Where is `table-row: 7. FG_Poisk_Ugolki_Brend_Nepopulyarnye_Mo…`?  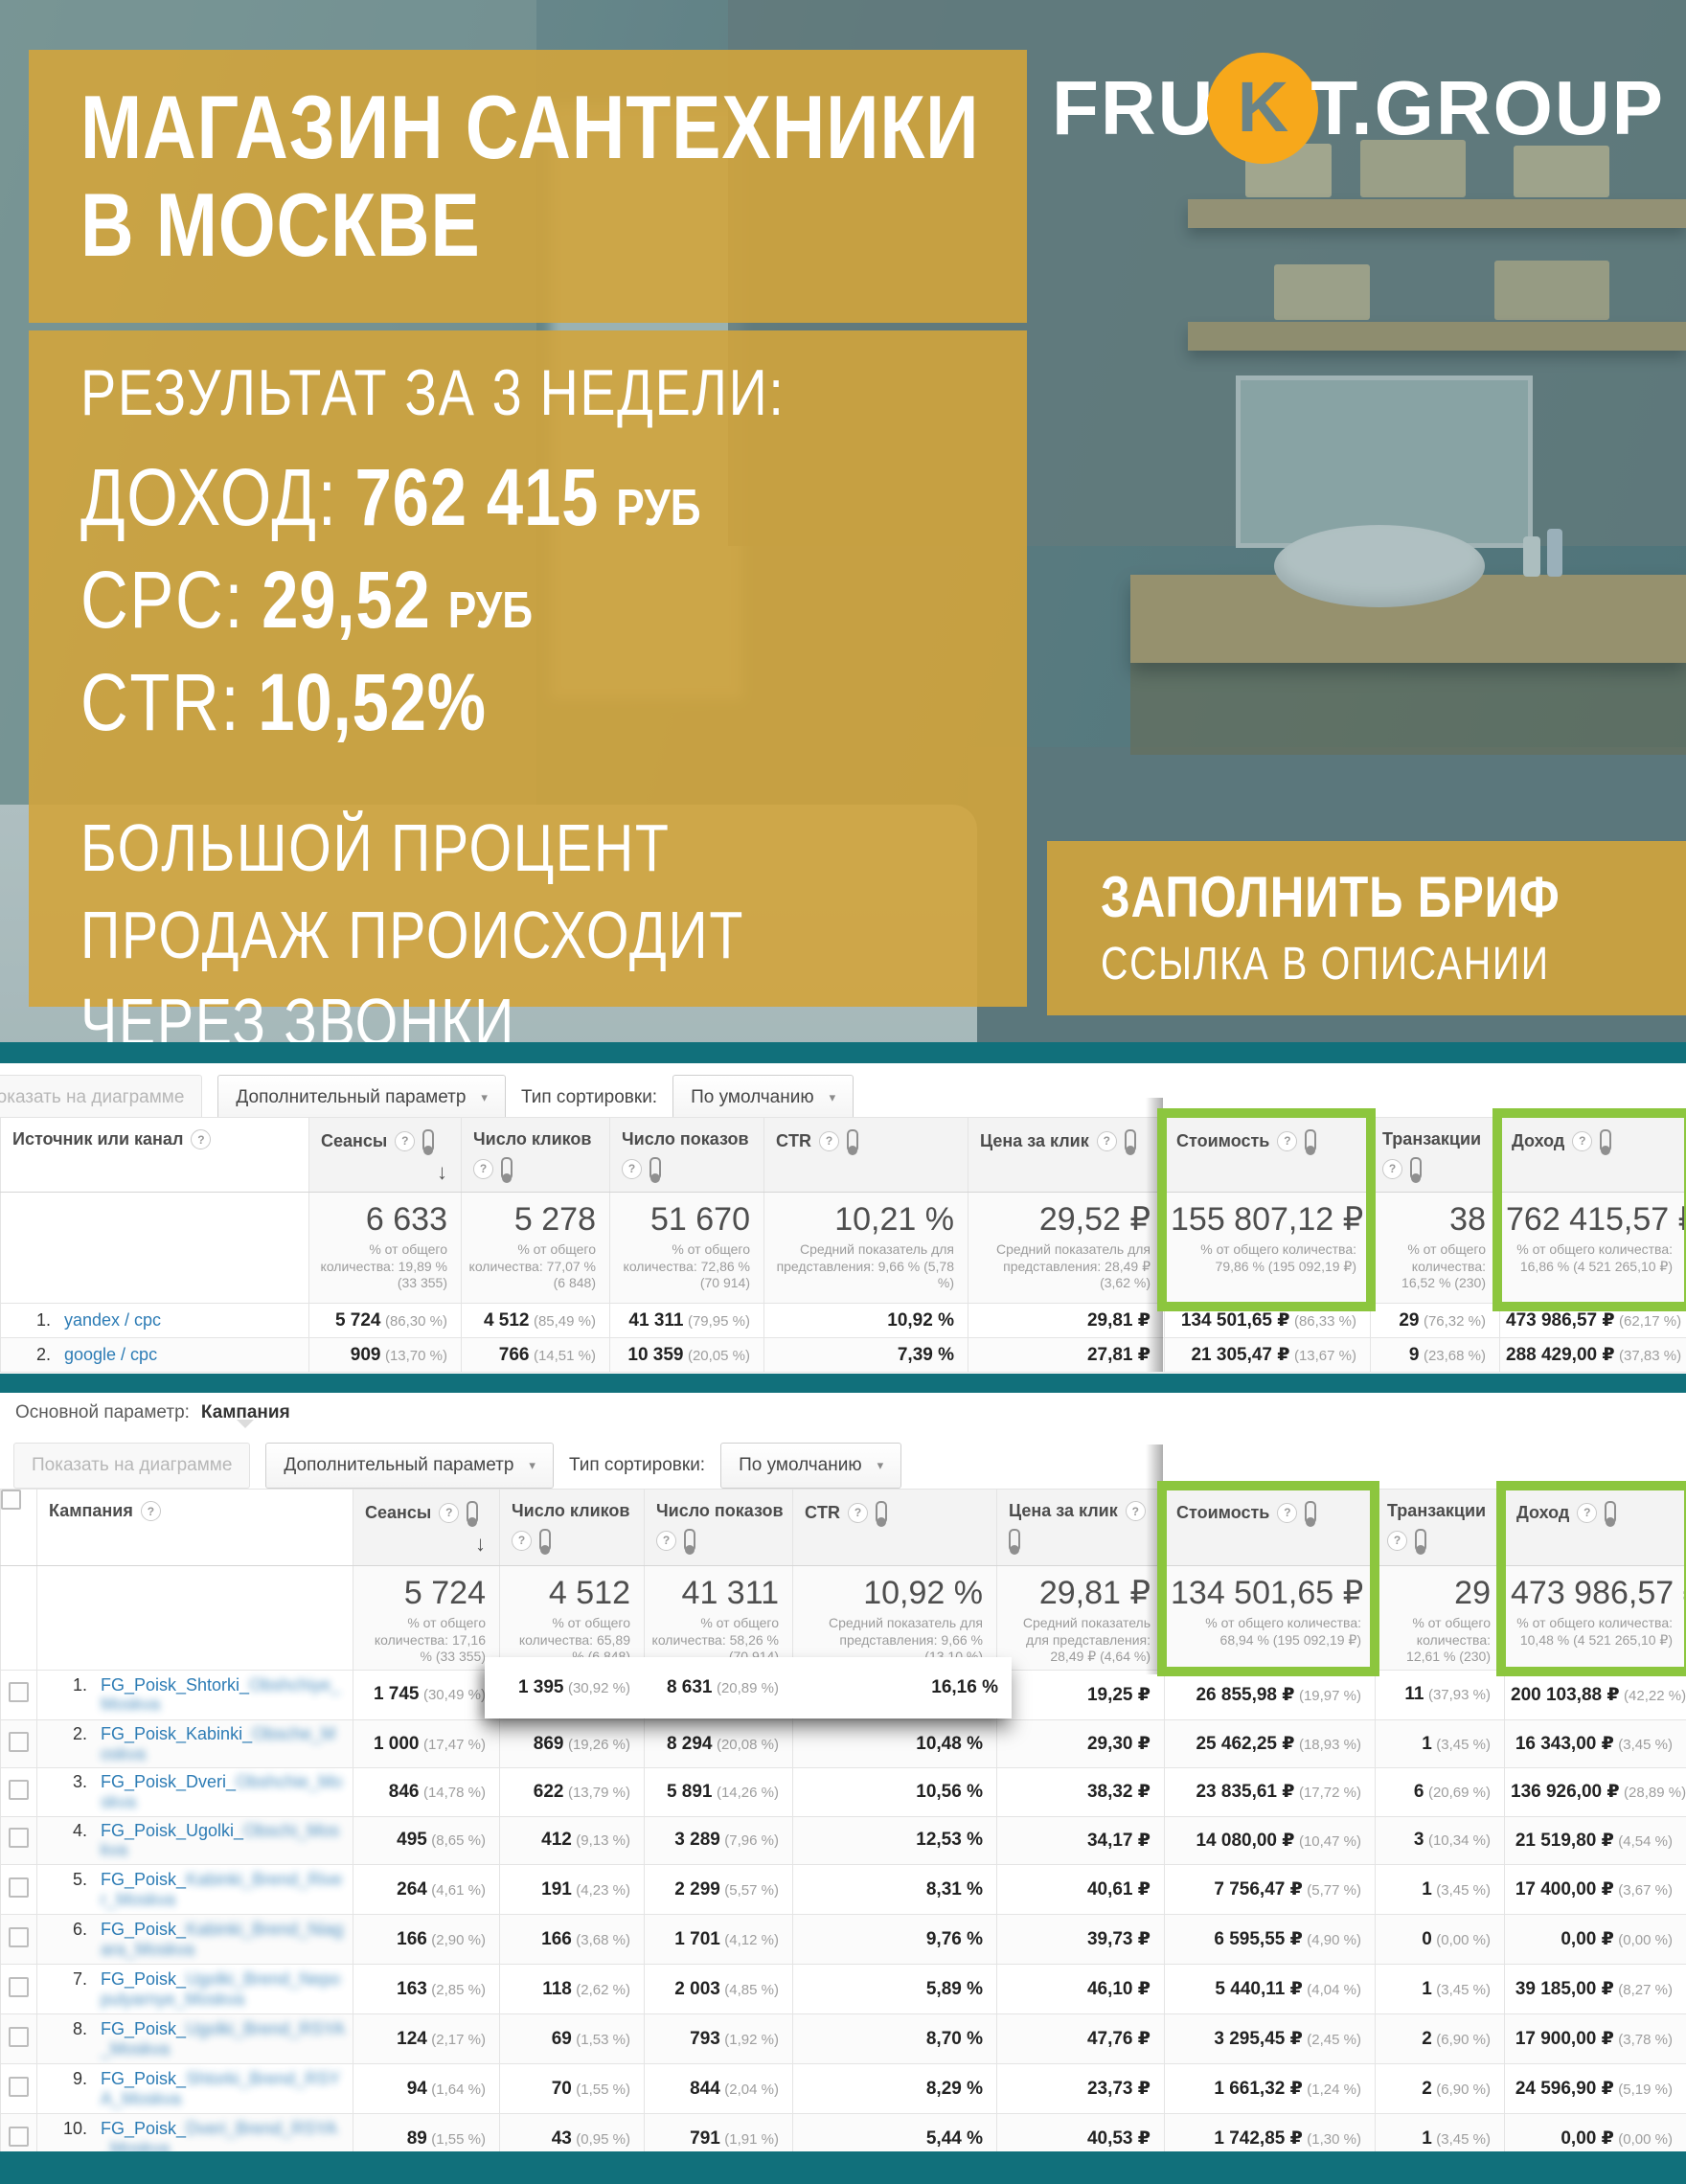
table-row: 7. FG_Poisk_Ugolki_Brend_Nepopulyarnye_Mo… is located at coordinates (843, 1990).